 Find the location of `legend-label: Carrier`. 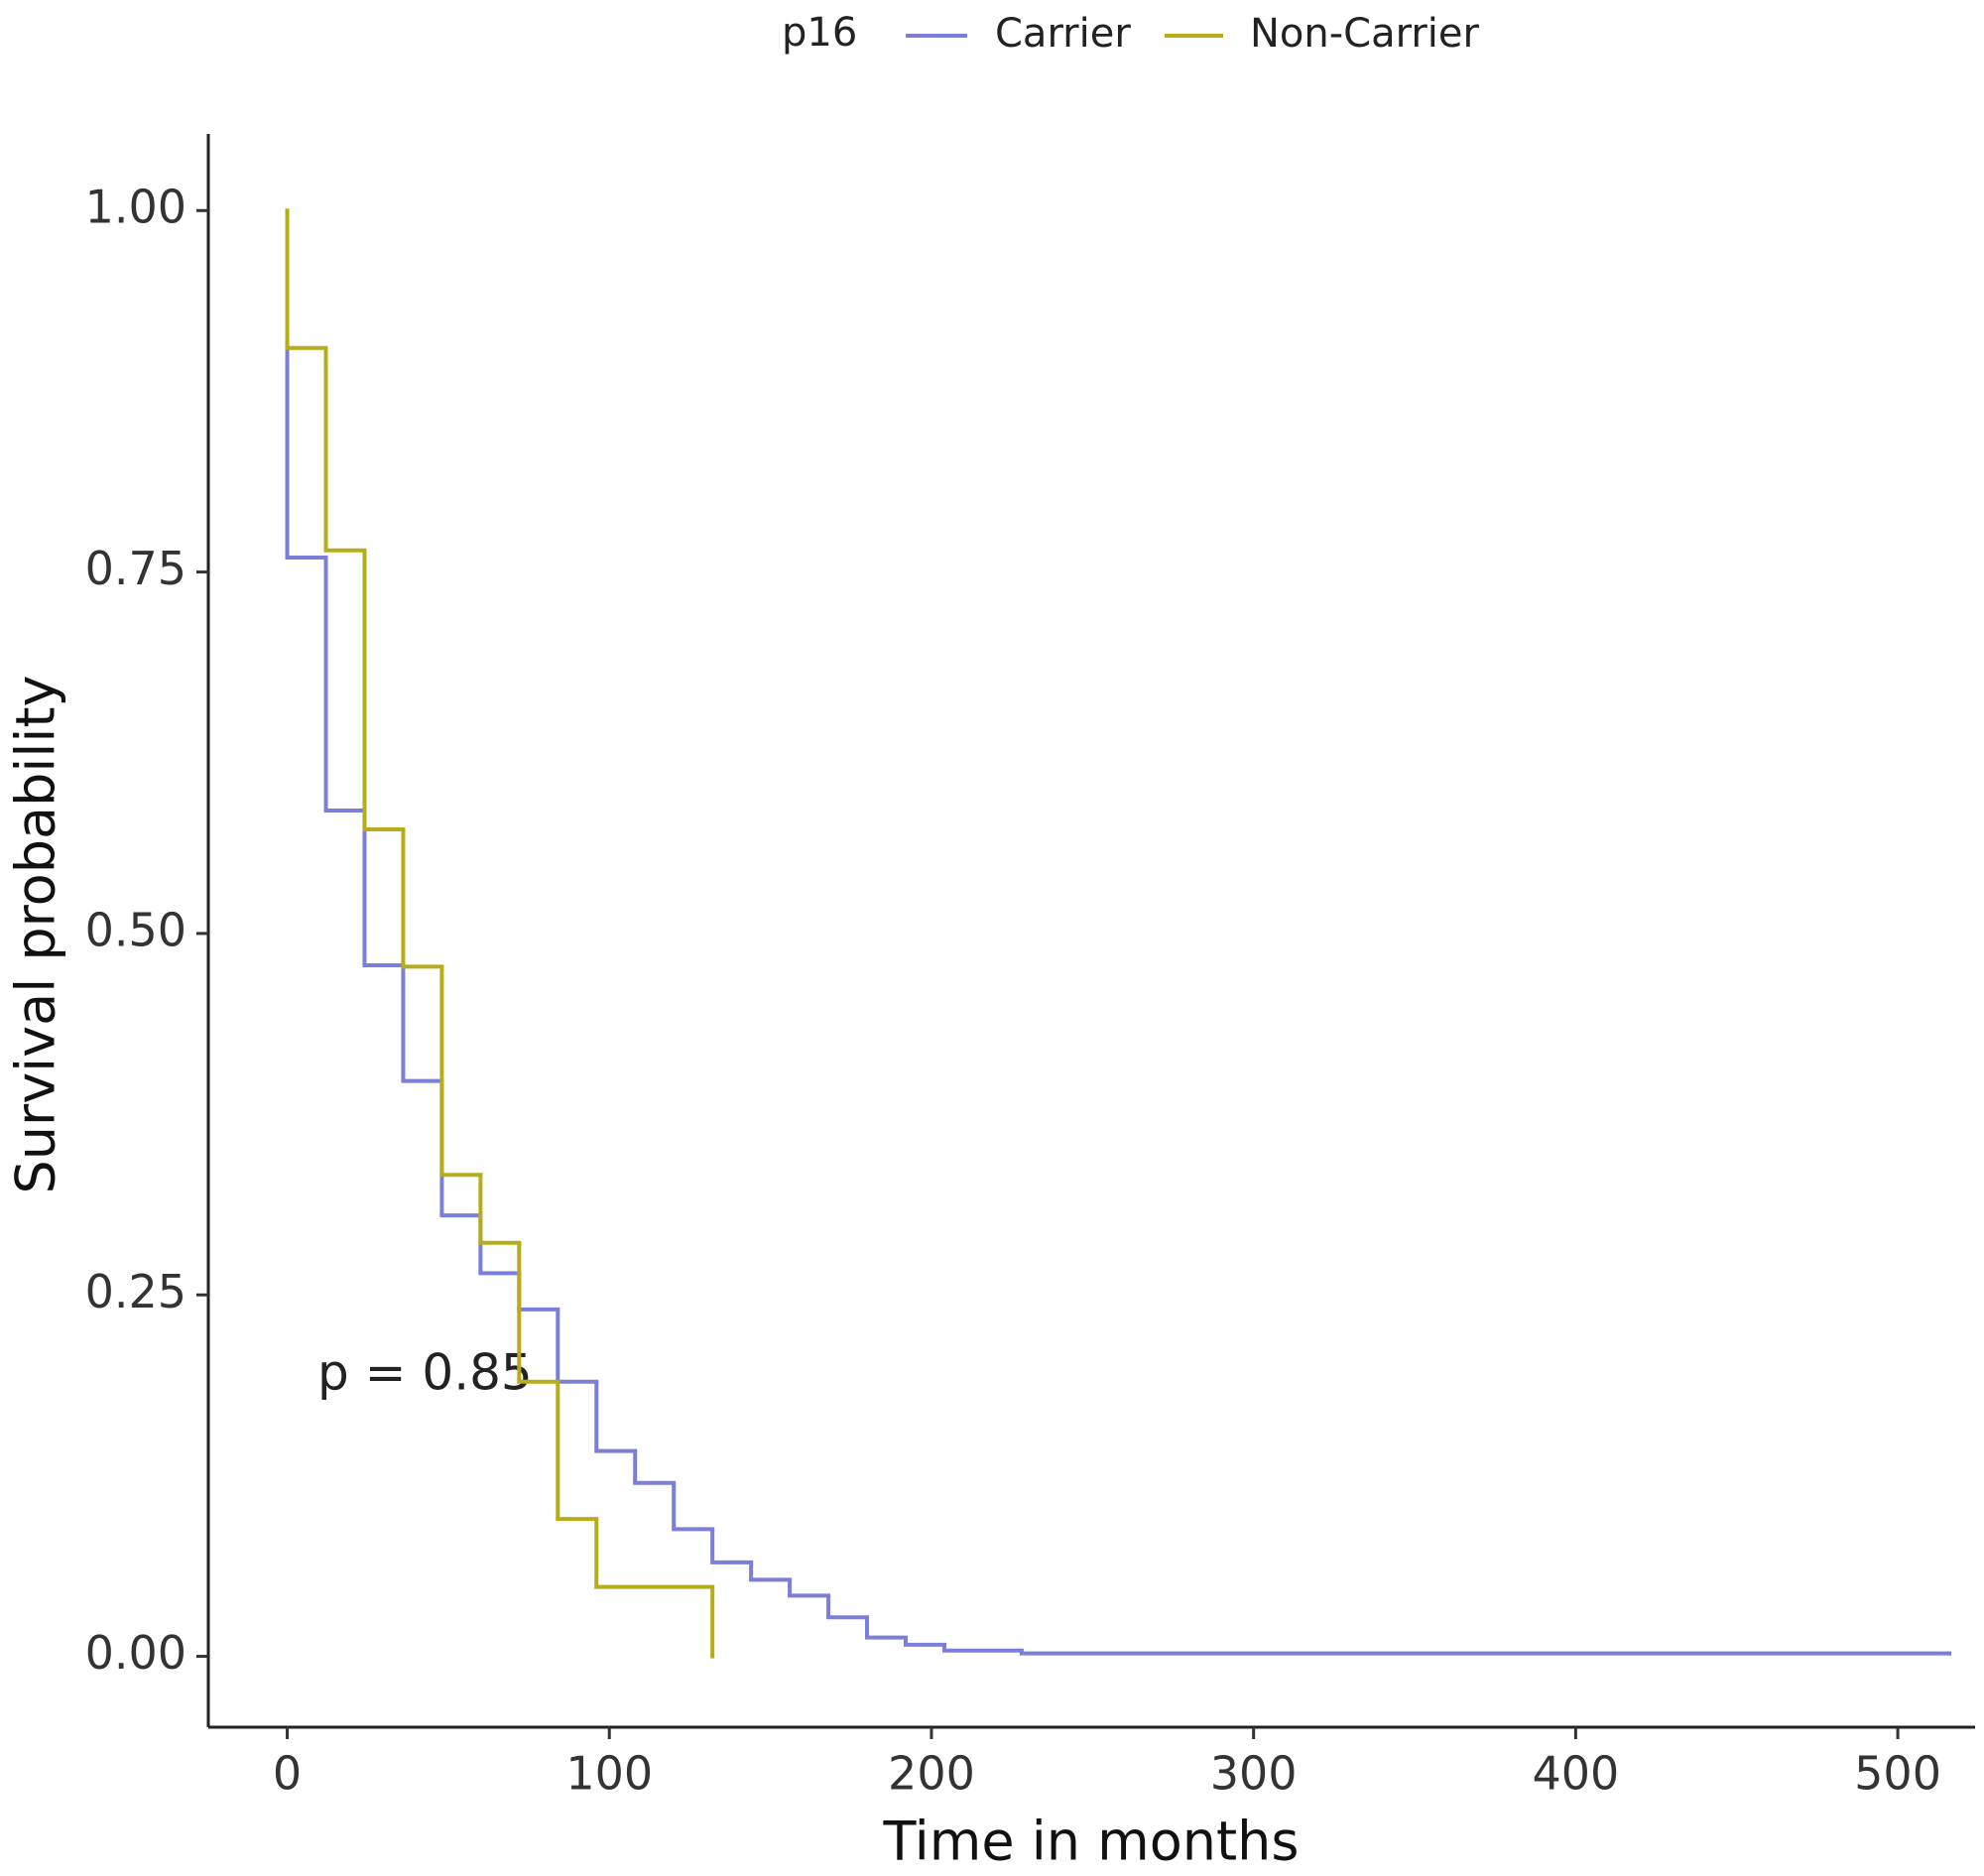

legend-label: Carrier is located at coordinates (1063, 34).